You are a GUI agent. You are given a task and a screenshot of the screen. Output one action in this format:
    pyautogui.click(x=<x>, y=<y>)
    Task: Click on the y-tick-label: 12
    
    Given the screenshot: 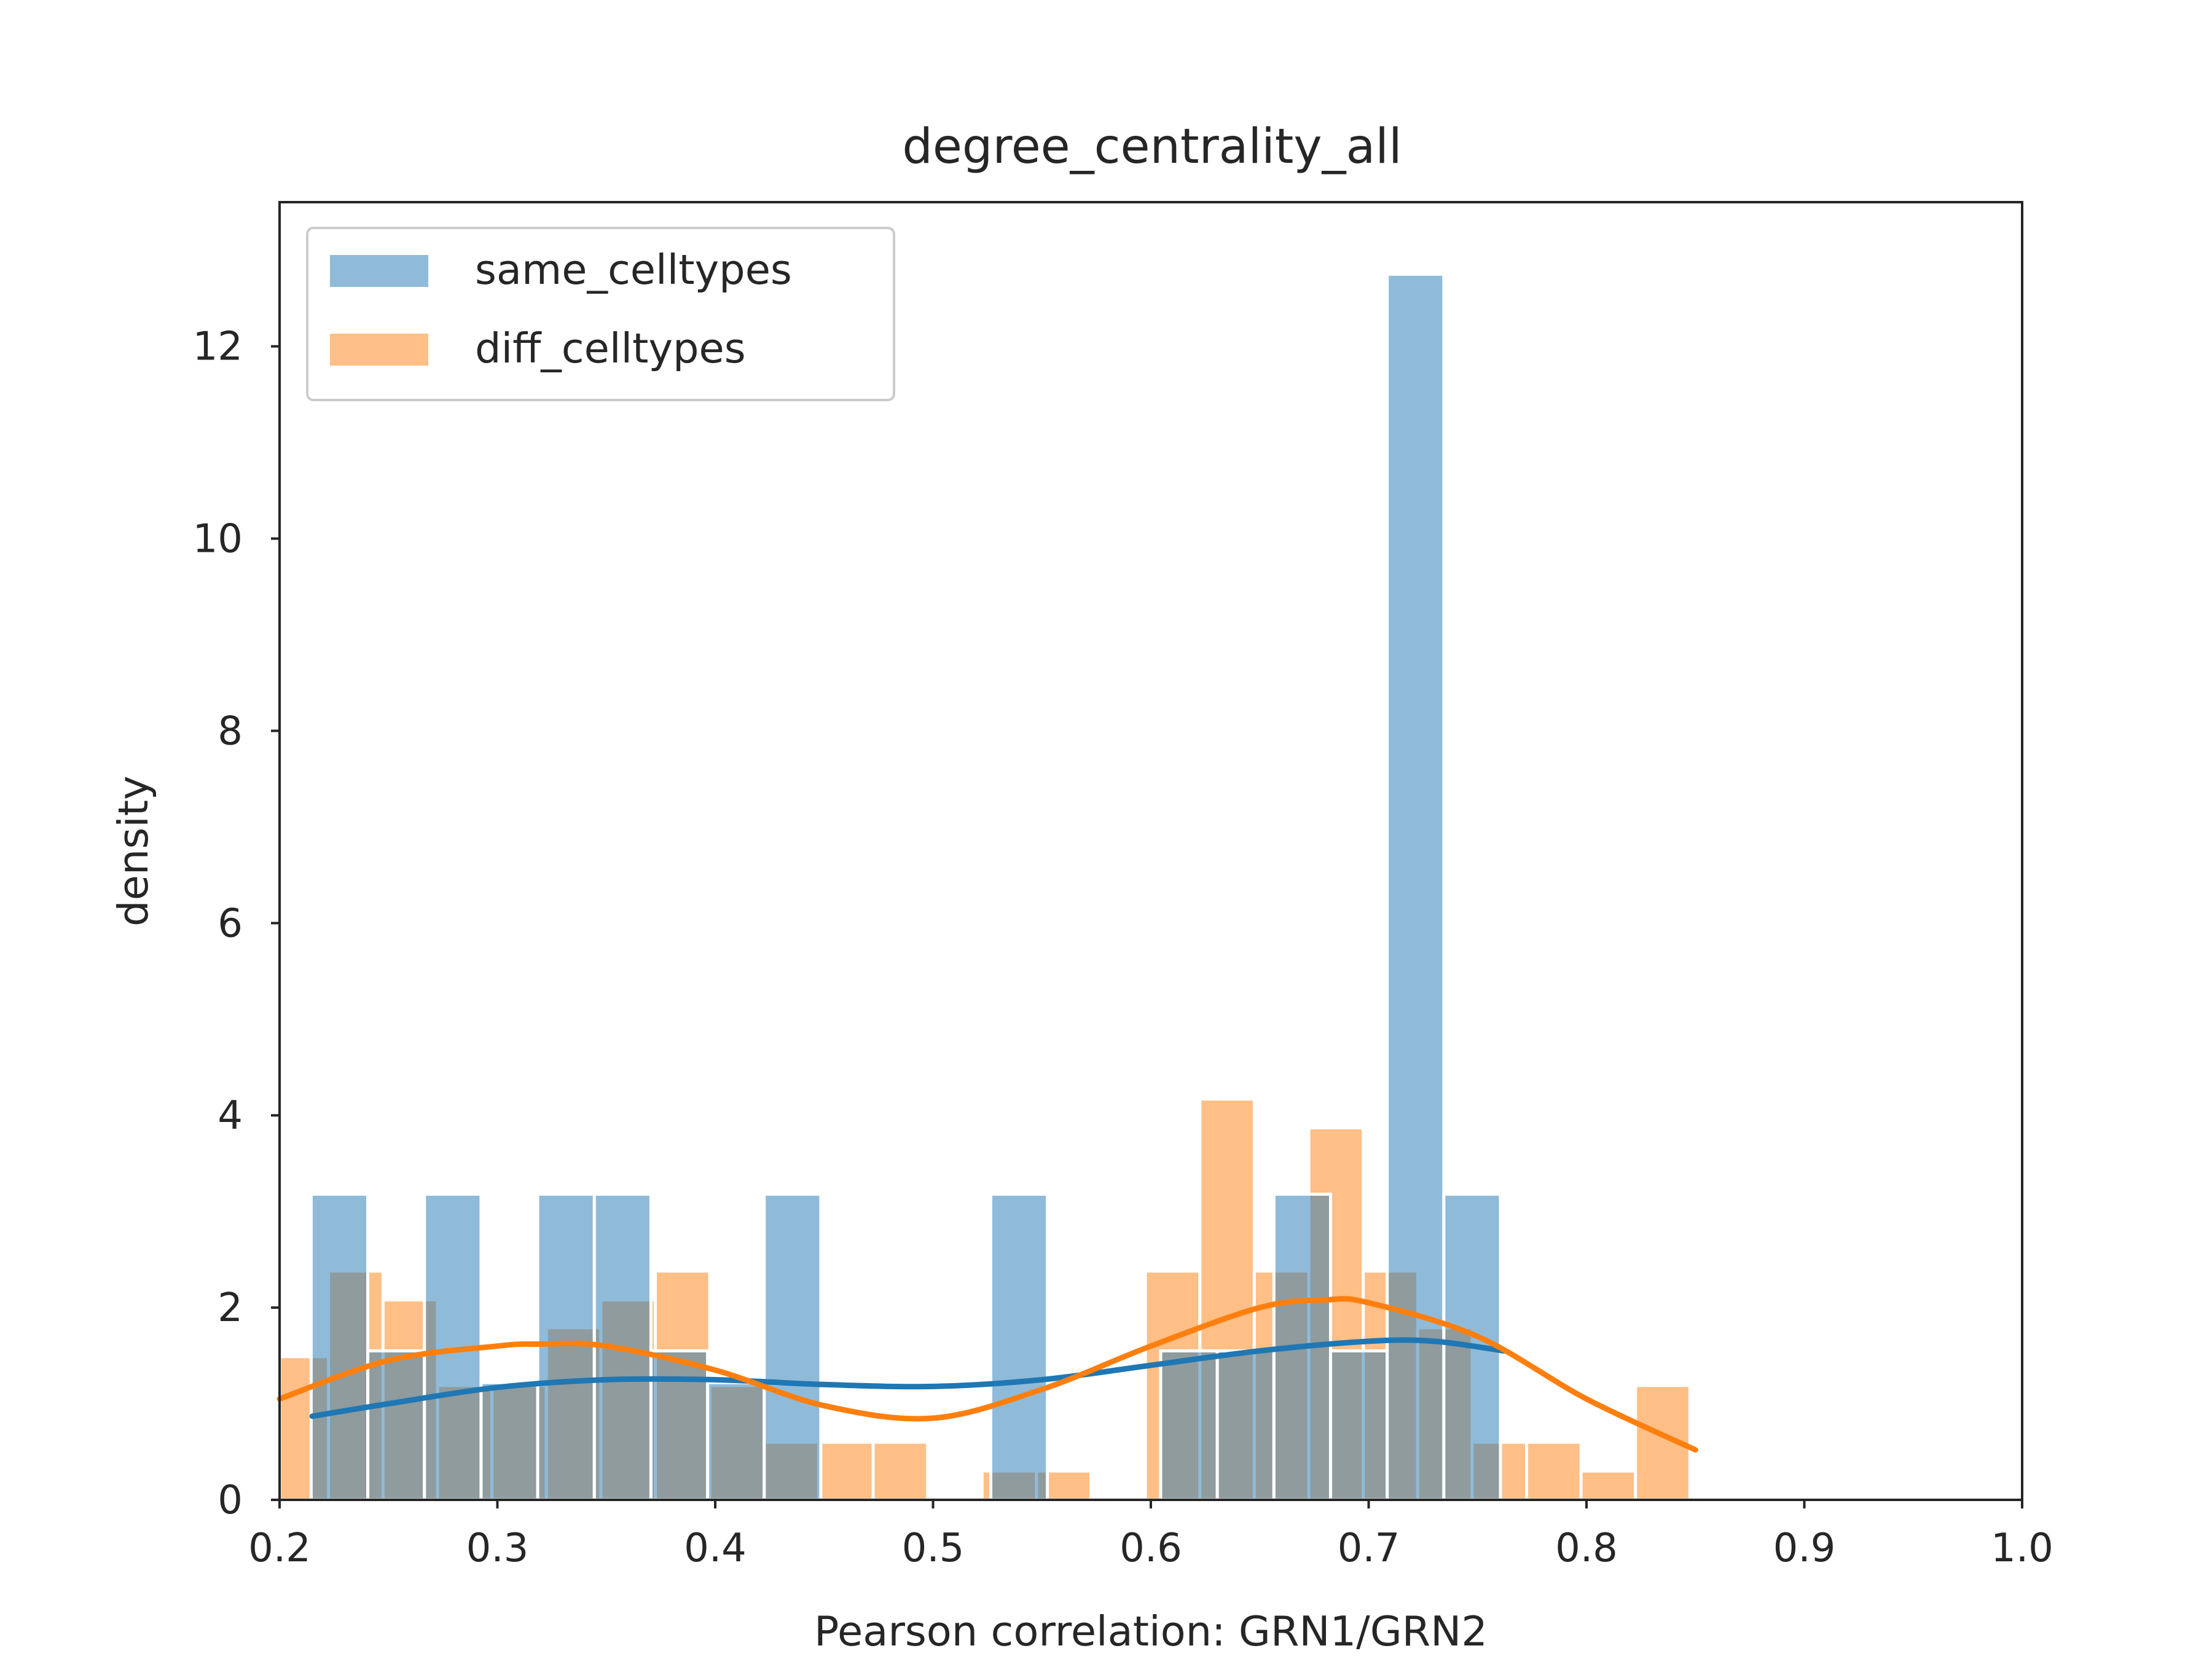 What is the action you would take?
    pyautogui.click(x=218, y=347)
    